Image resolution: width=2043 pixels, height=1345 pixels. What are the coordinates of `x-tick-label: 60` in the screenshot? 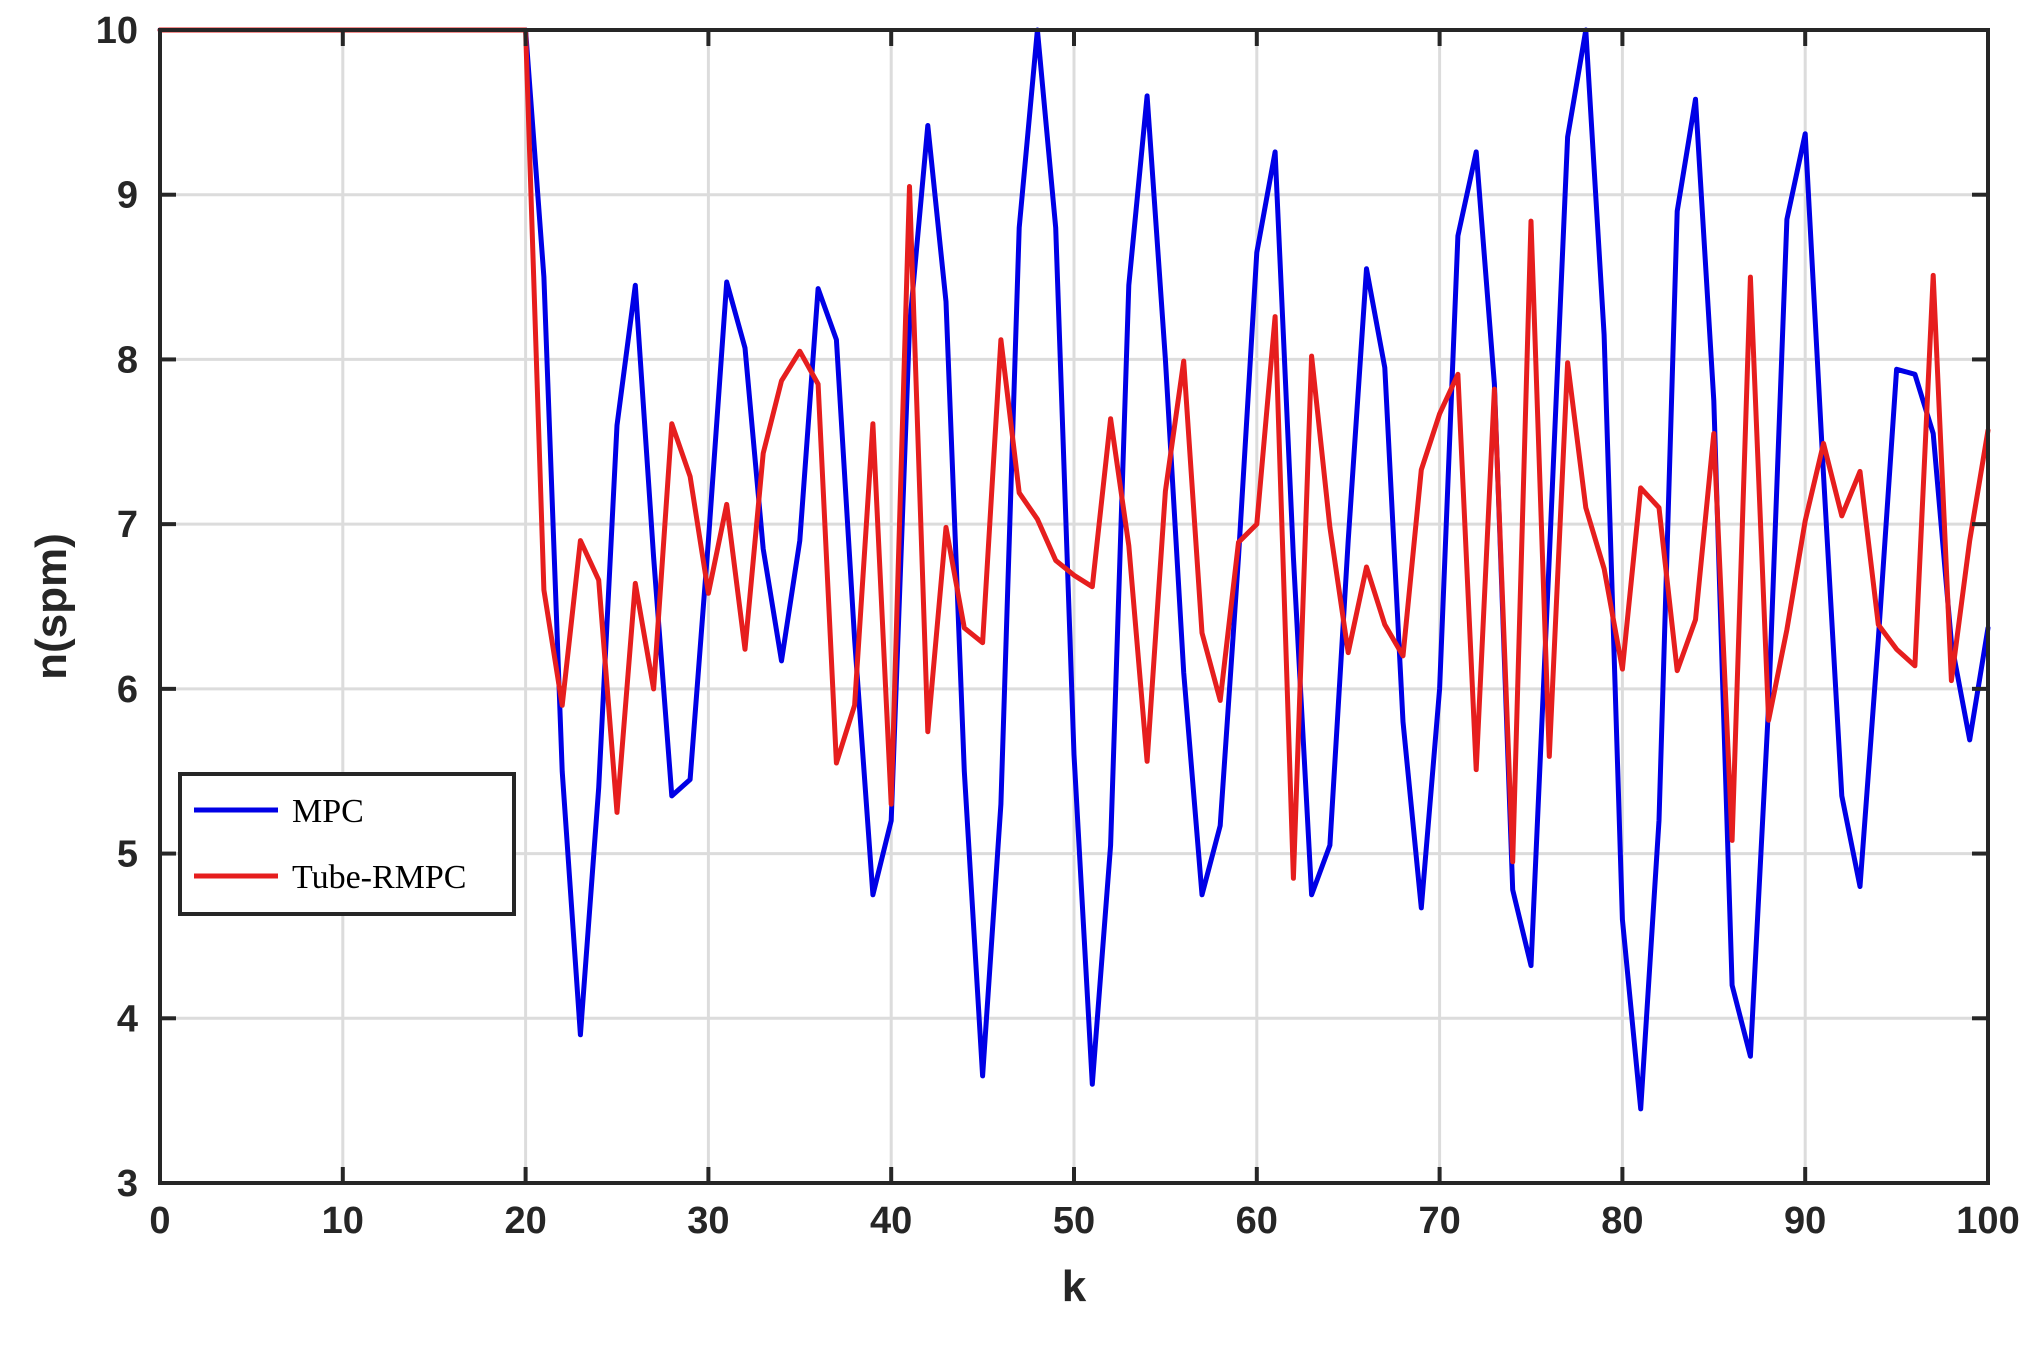 It's located at (1257, 1221).